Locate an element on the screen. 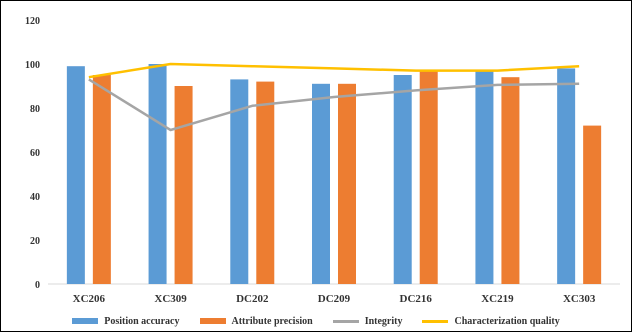 The width and height of the screenshot is (632, 332). legend-item-position-accuracy: Position accuracy is located at coordinates (126, 321).